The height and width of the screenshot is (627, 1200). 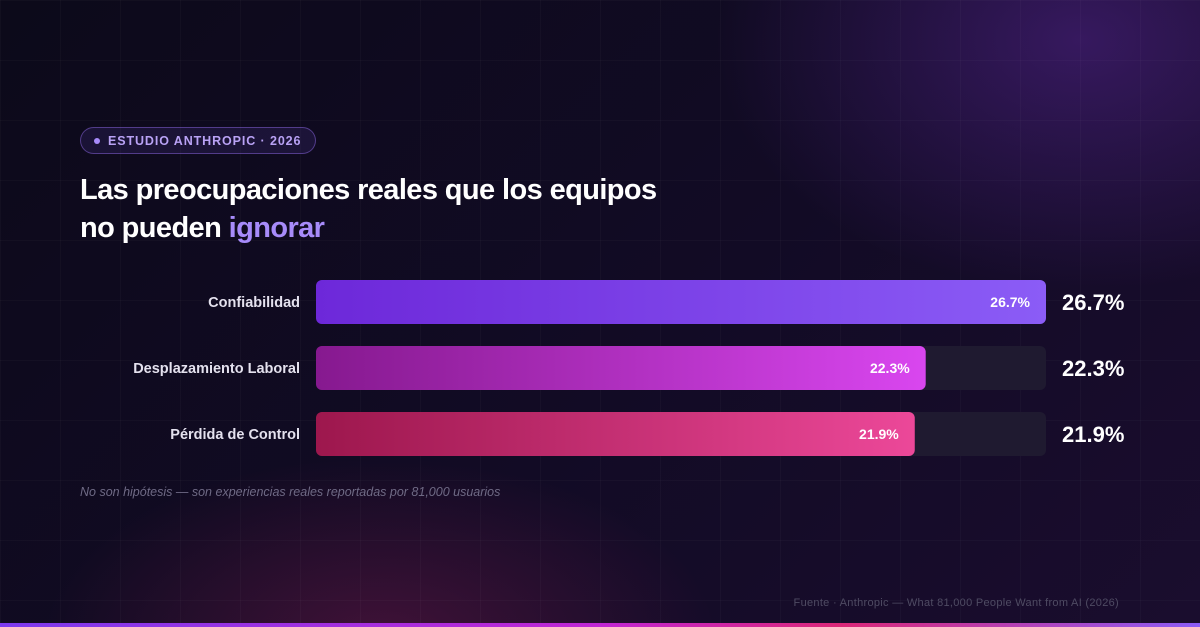 I want to click on category-label: Confiabilidad, so click(x=254, y=303).